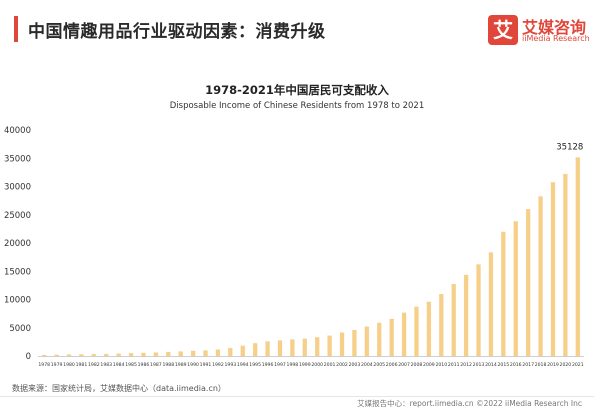 The image size is (594, 409). Describe the element at coordinates (491, 365) in the screenshot. I see `x-tick-label: 2014` at that location.